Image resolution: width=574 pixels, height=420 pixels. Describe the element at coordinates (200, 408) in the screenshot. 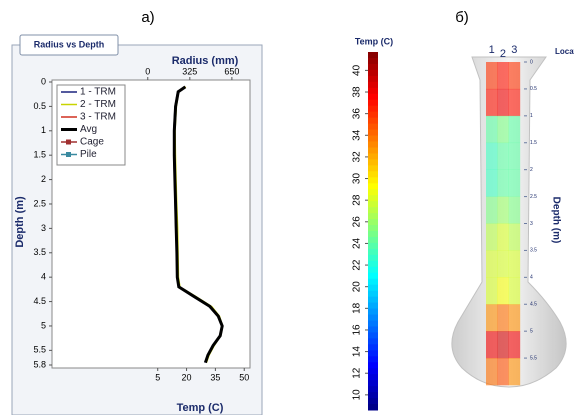

I see `x2-axis-title: Temp (C)` at that location.